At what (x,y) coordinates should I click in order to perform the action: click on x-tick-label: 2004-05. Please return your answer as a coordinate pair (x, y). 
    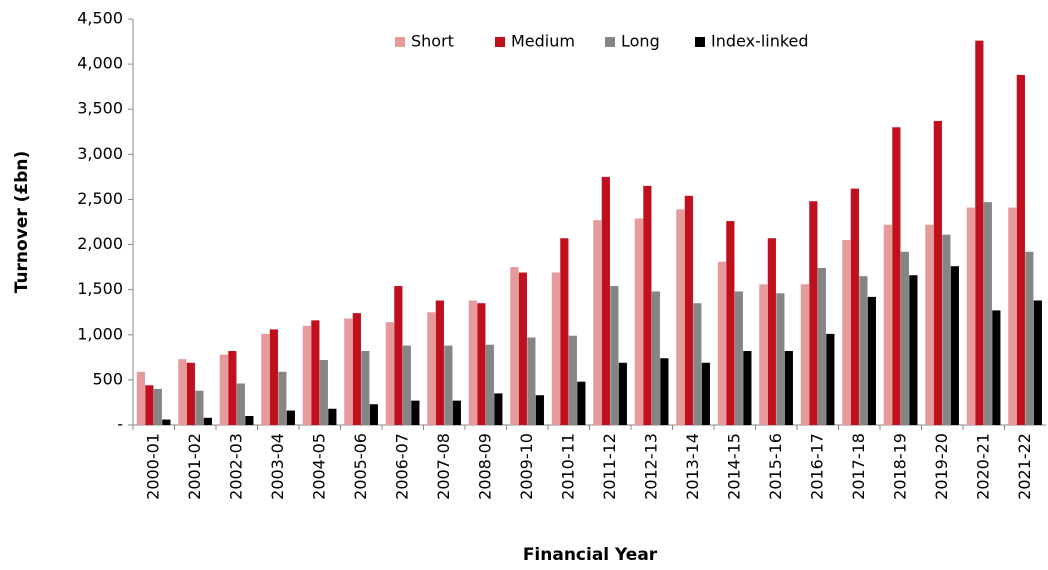
    Looking at the image, I should click on (318, 466).